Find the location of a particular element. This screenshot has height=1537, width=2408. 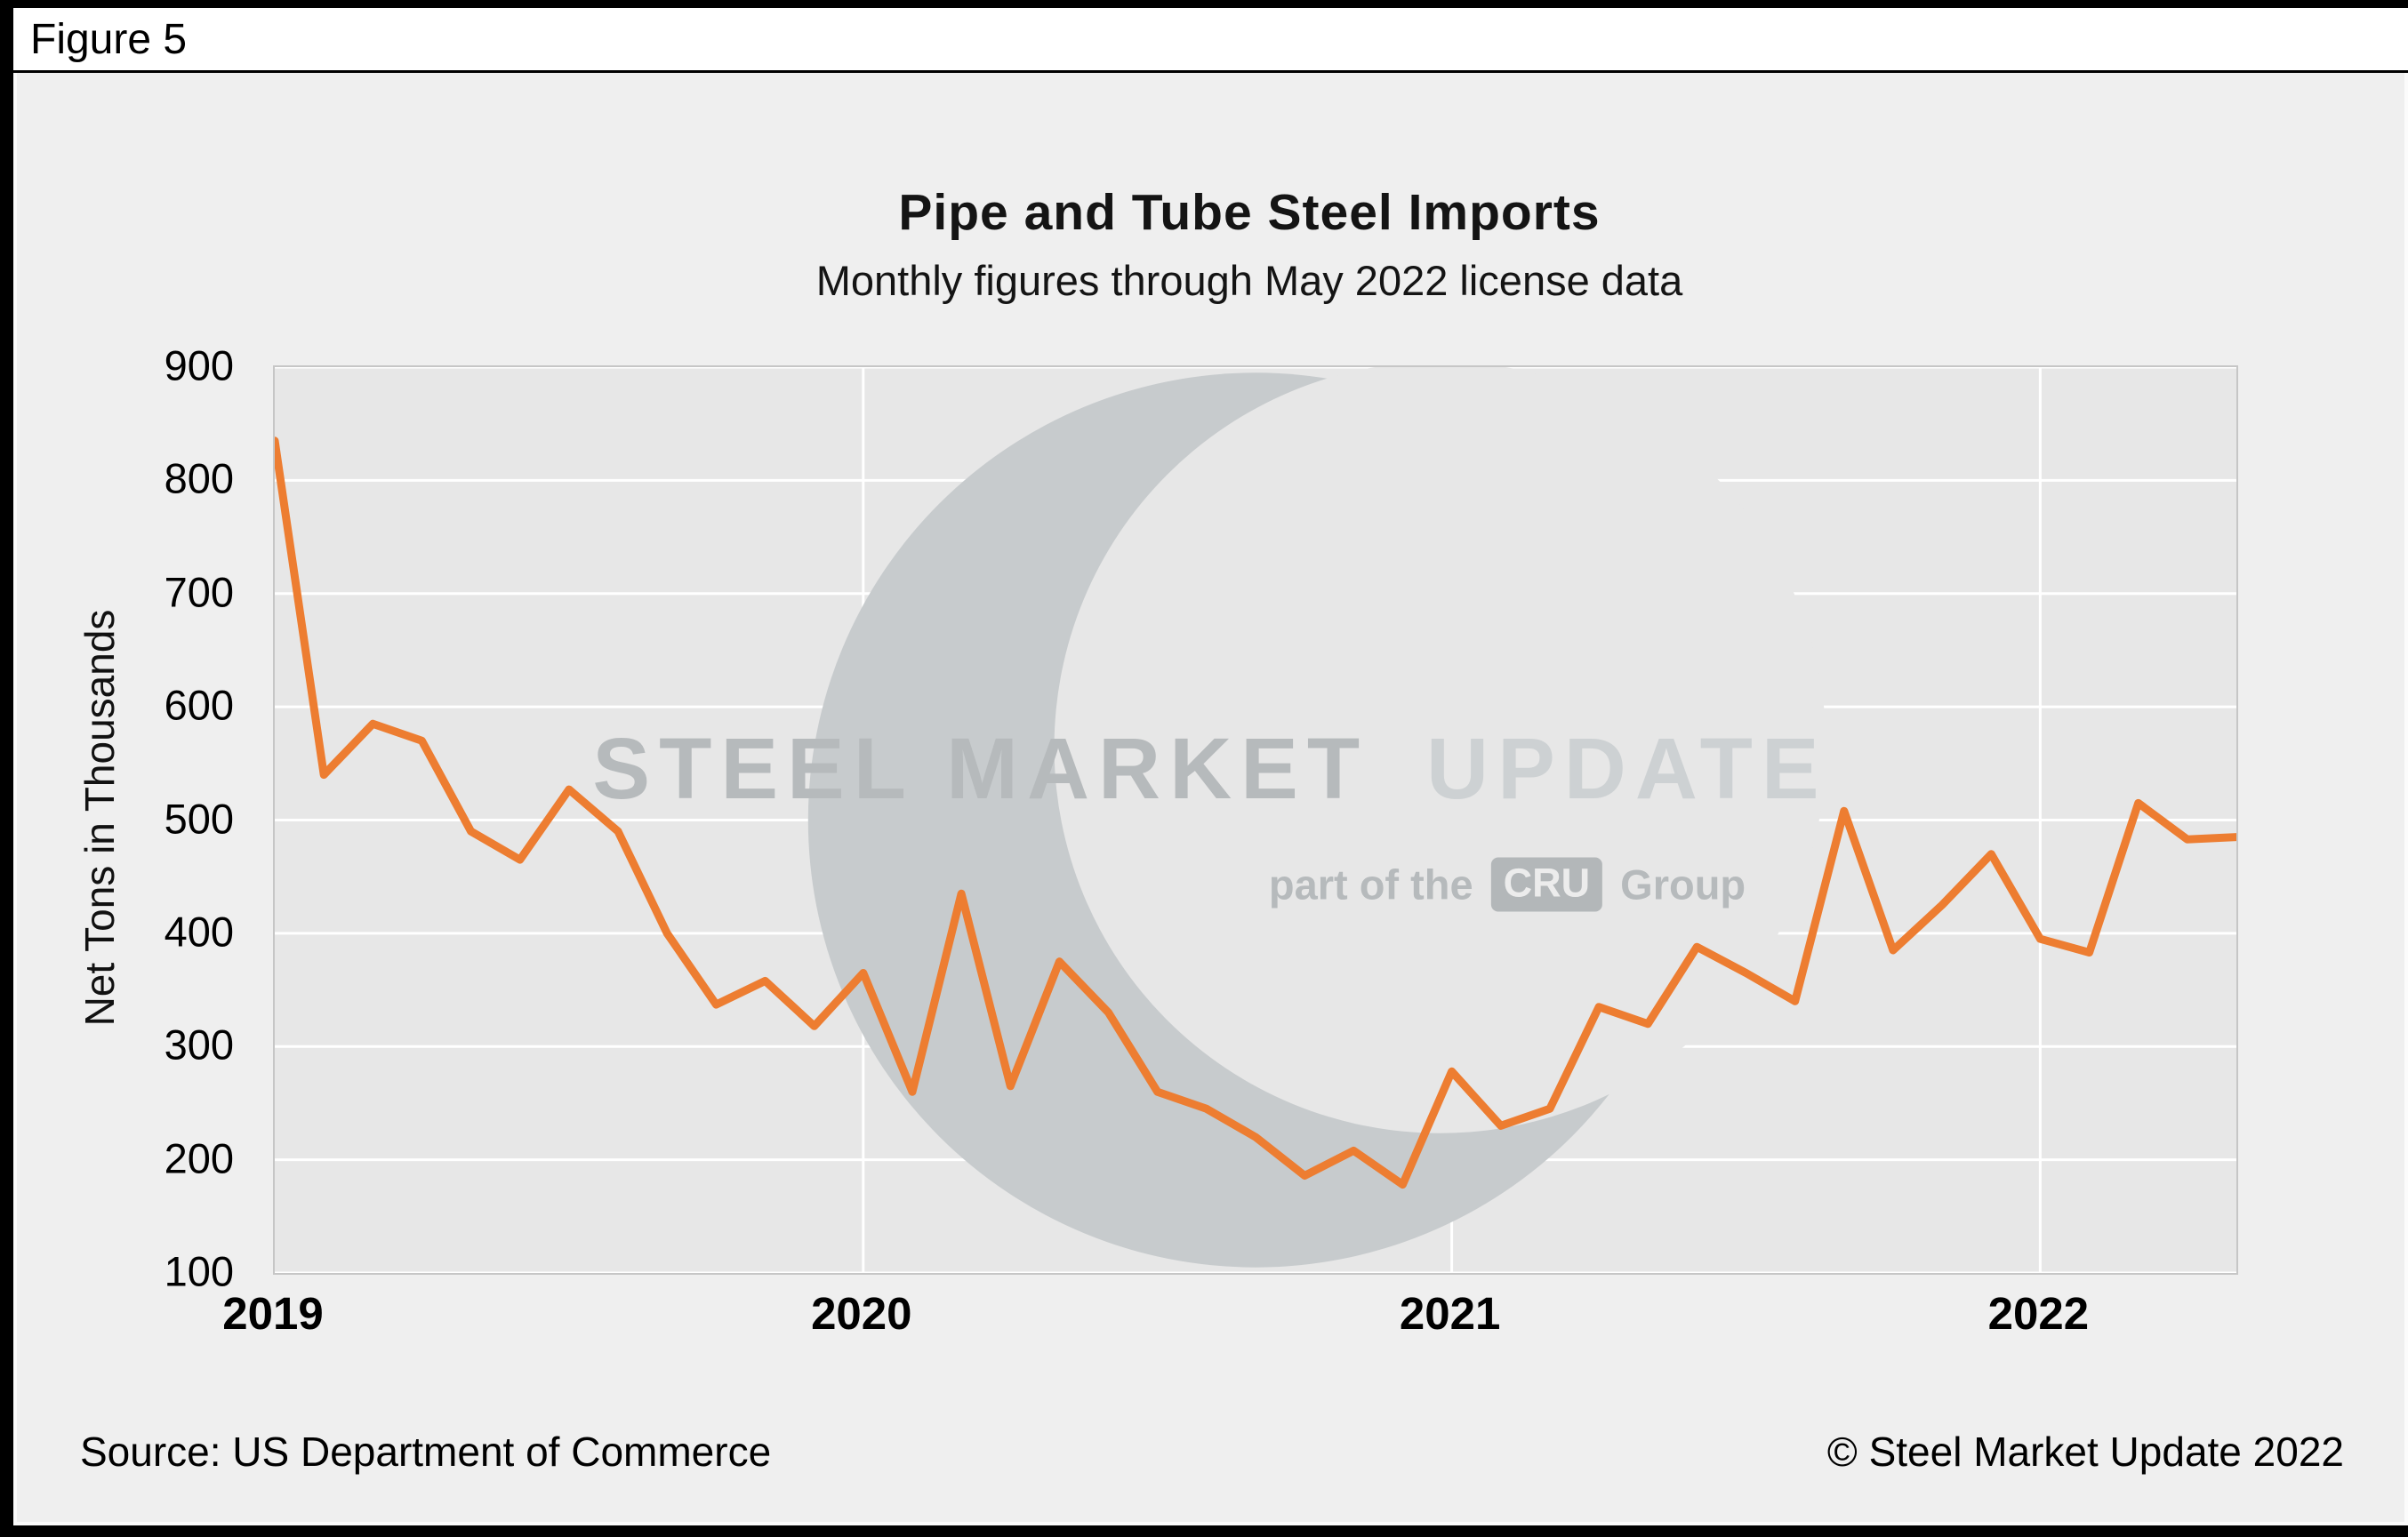

watermark-tagline-prefix: part of the is located at coordinates (1371, 885).